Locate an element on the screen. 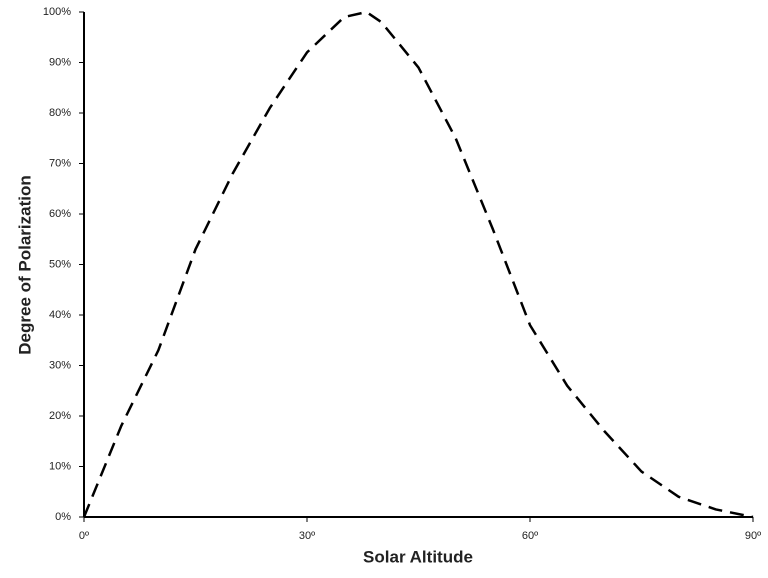 The width and height of the screenshot is (768, 578). y-tick-label: 100% is located at coordinates (57, 12).